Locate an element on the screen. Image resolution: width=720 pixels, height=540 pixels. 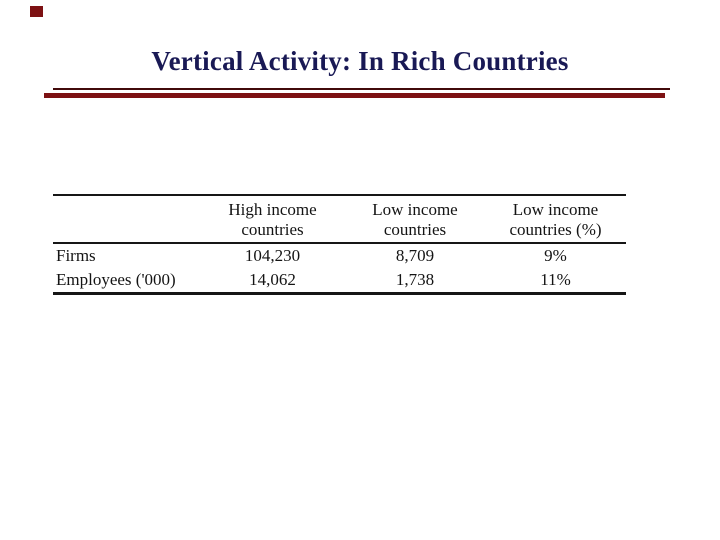
header-low-income-line1: Low income is located at coordinates (415, 209).